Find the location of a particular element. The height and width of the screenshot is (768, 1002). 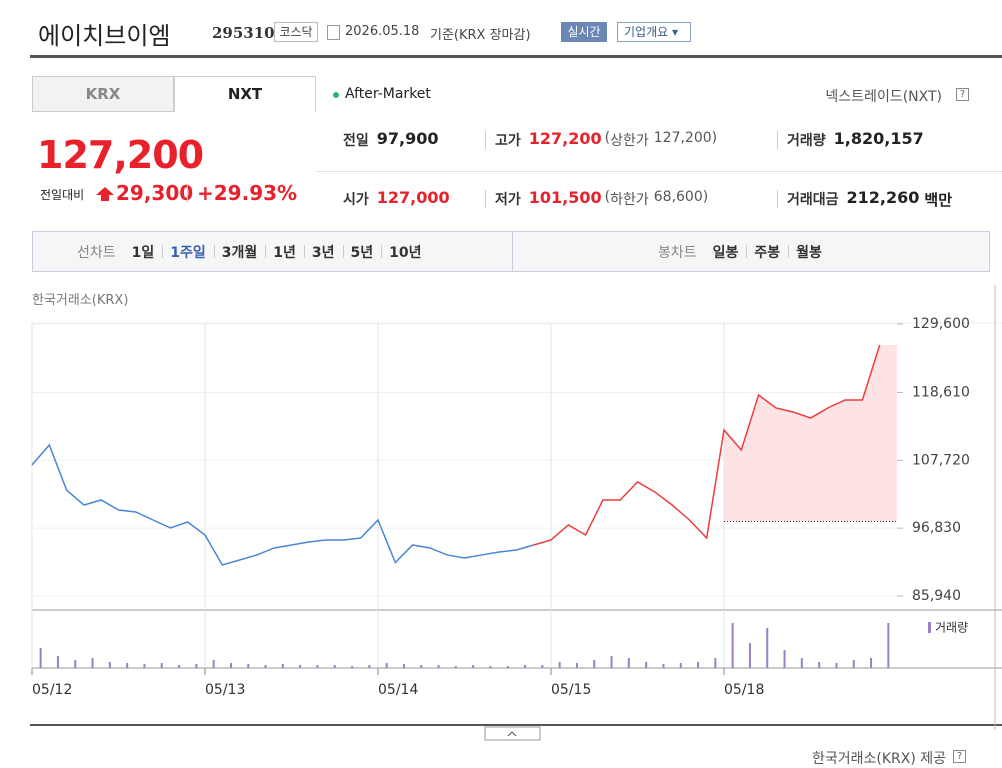

stat-label: 고가 is located at coordinates (508, 141).